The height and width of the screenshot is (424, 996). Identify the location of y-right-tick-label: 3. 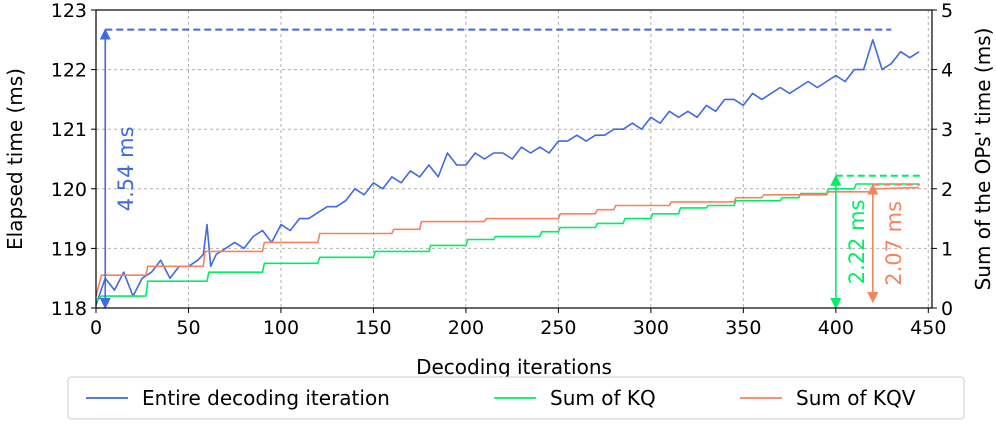
(947, 130).